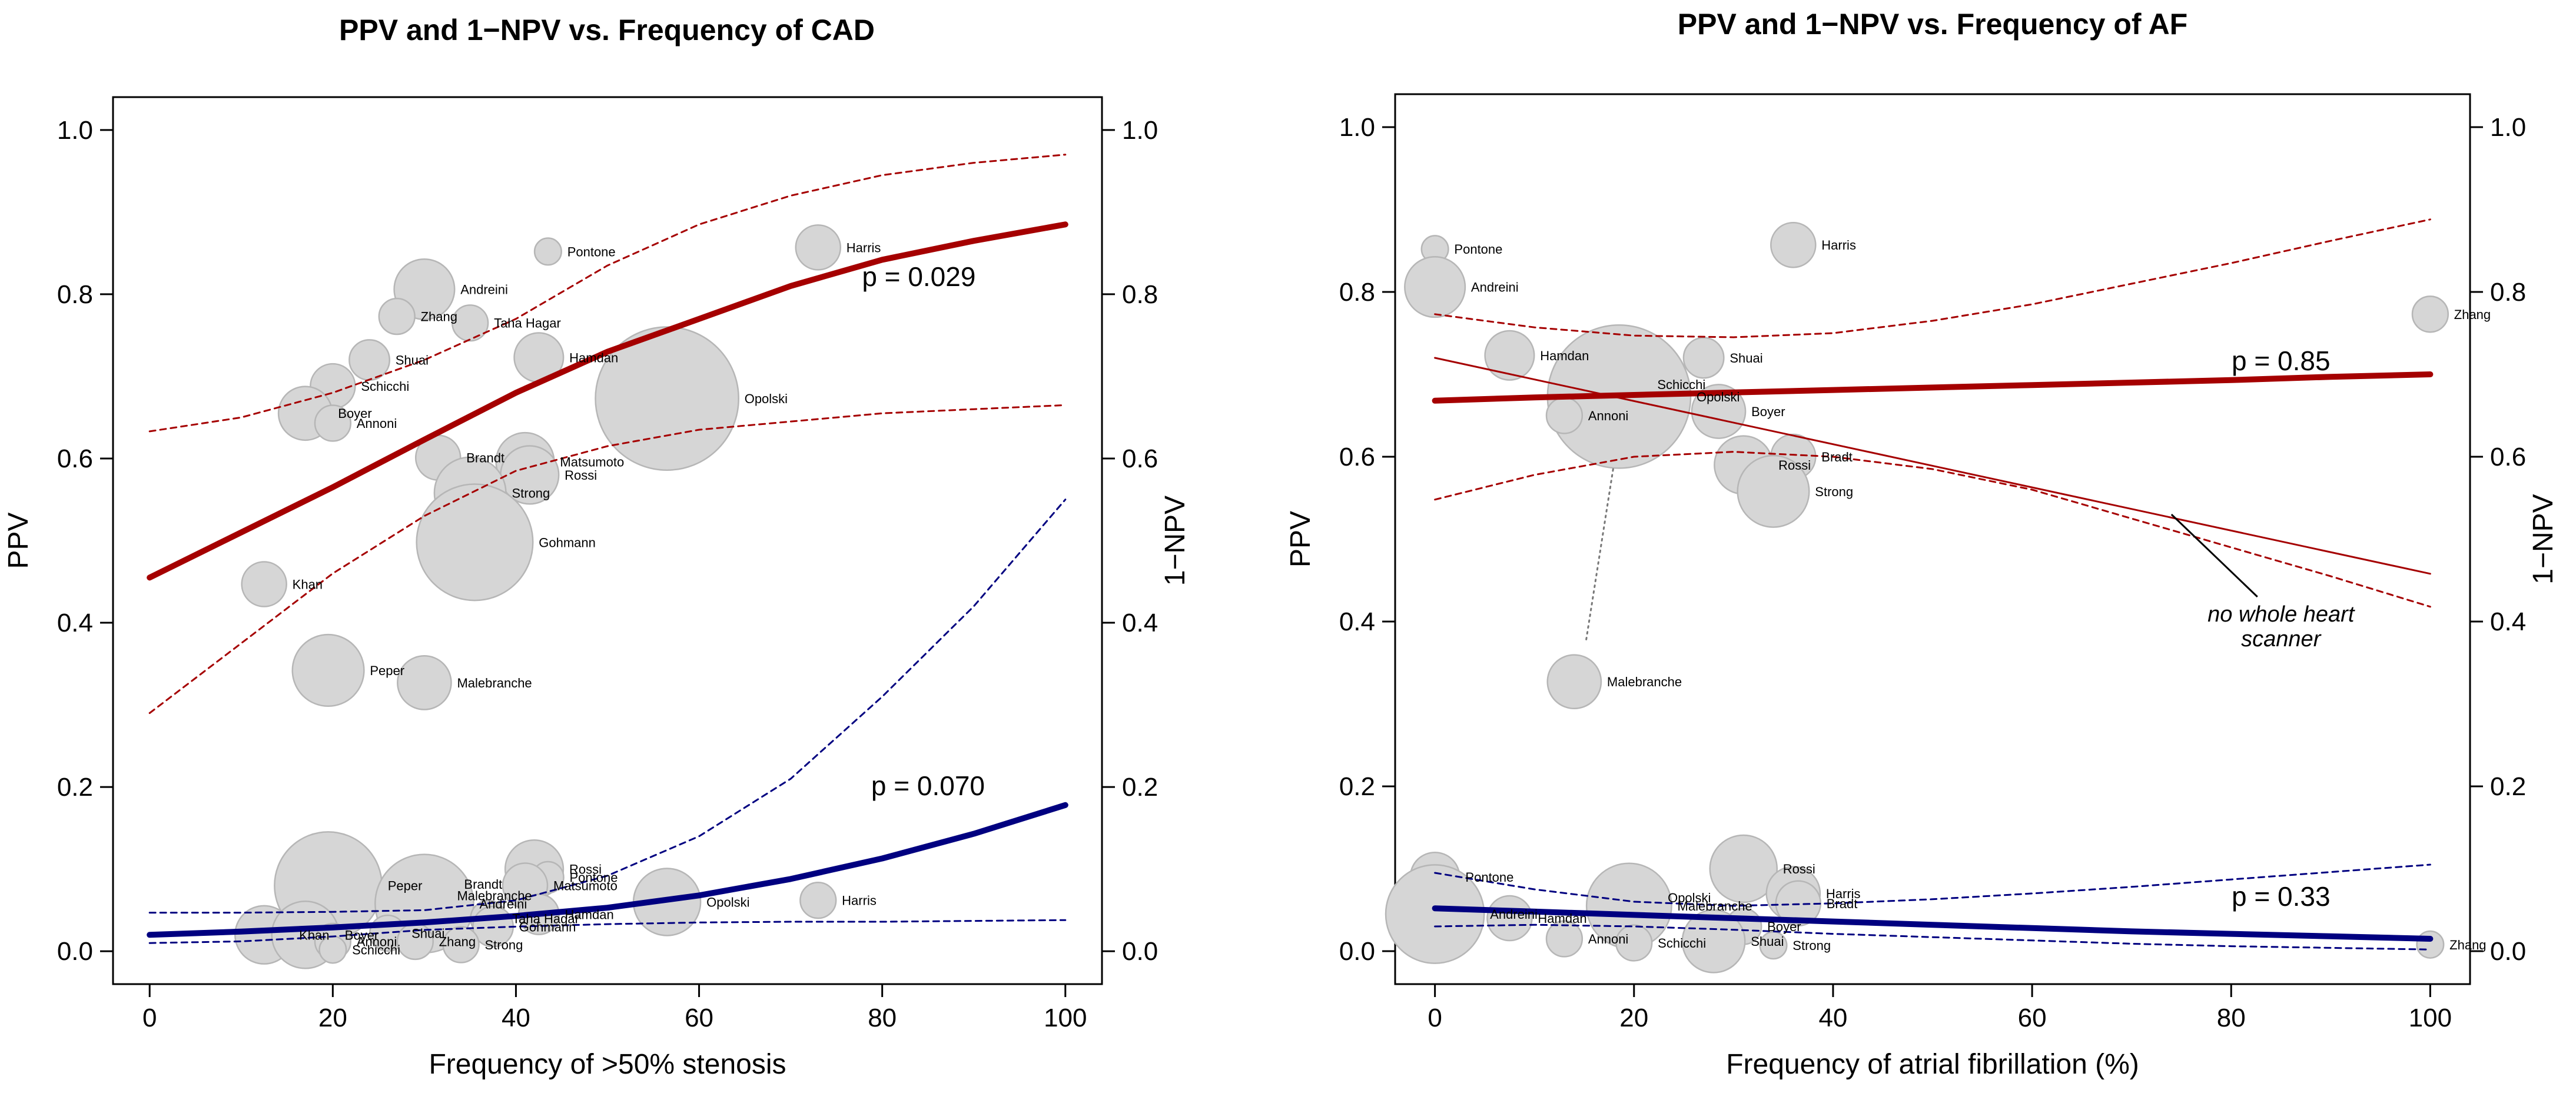  I want to click on npv-ci-lower, so click(1932, 937).